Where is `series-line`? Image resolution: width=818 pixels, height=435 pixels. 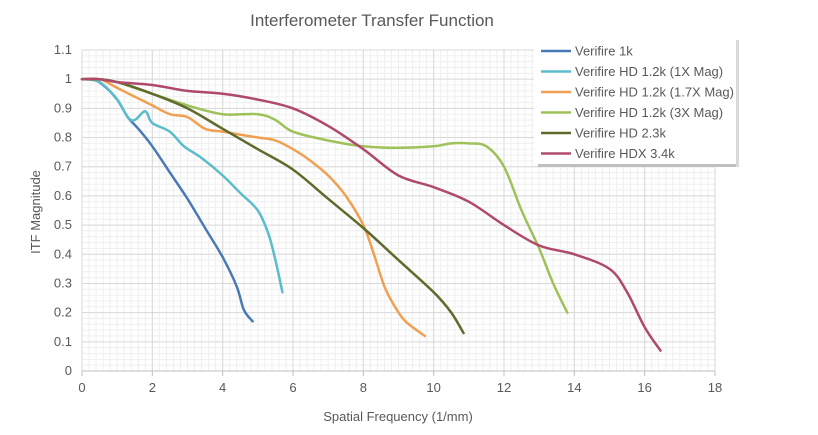 series-line is located at coordinates (182, 185).